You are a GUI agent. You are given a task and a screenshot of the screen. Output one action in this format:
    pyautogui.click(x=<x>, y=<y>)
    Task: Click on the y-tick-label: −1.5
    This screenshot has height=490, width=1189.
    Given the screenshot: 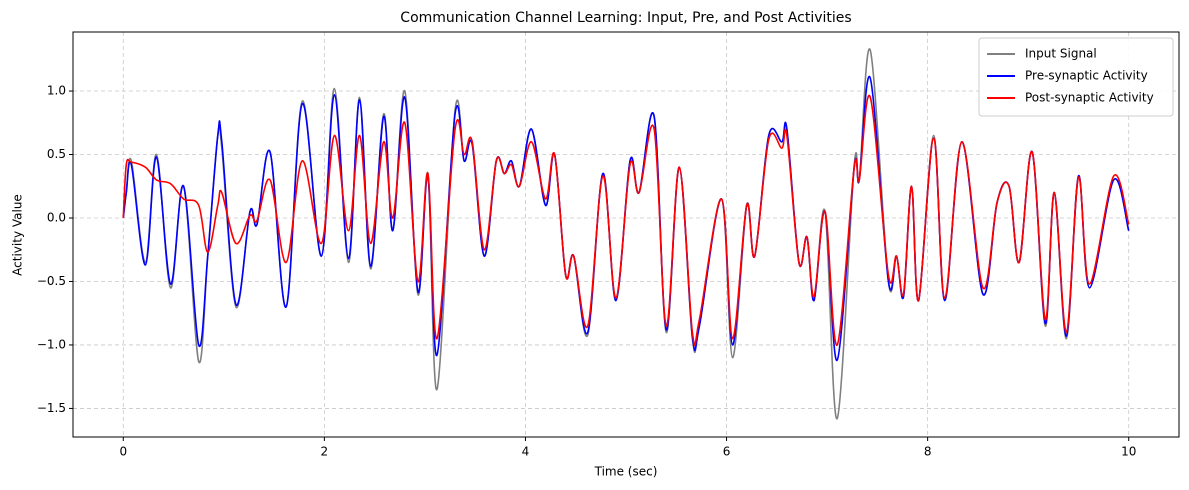 What is the action you would take?
    pyautogui.click(x=51, y=408)
    